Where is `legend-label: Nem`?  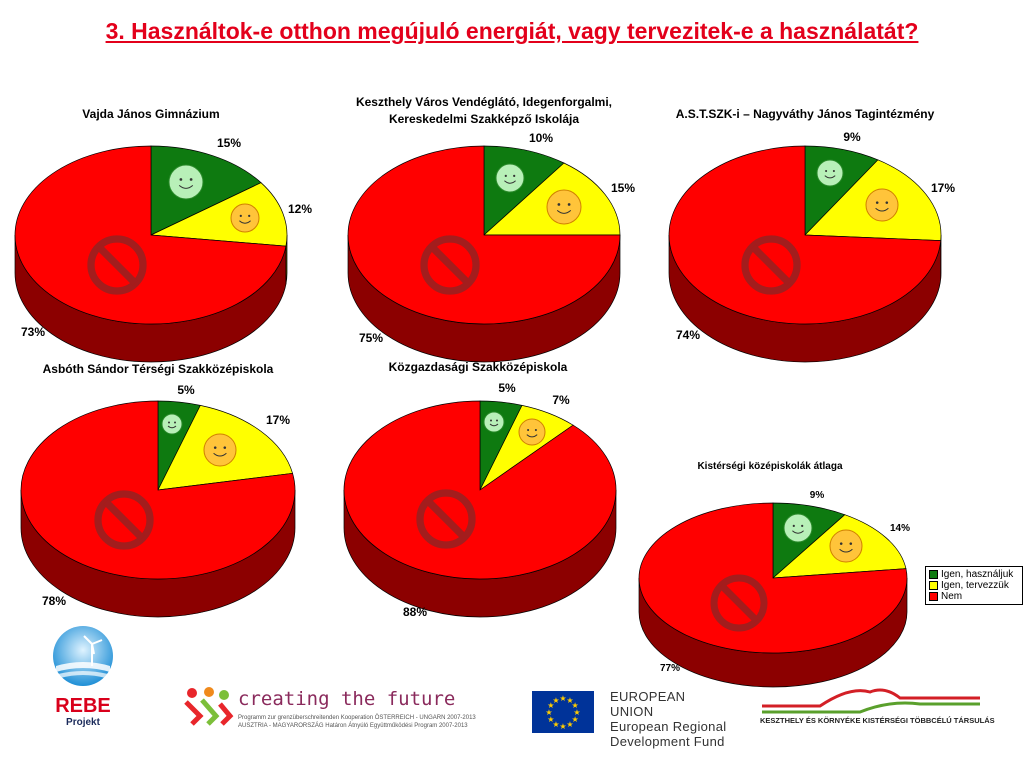
legend-label: Nem is located at coordinates (952, 596).